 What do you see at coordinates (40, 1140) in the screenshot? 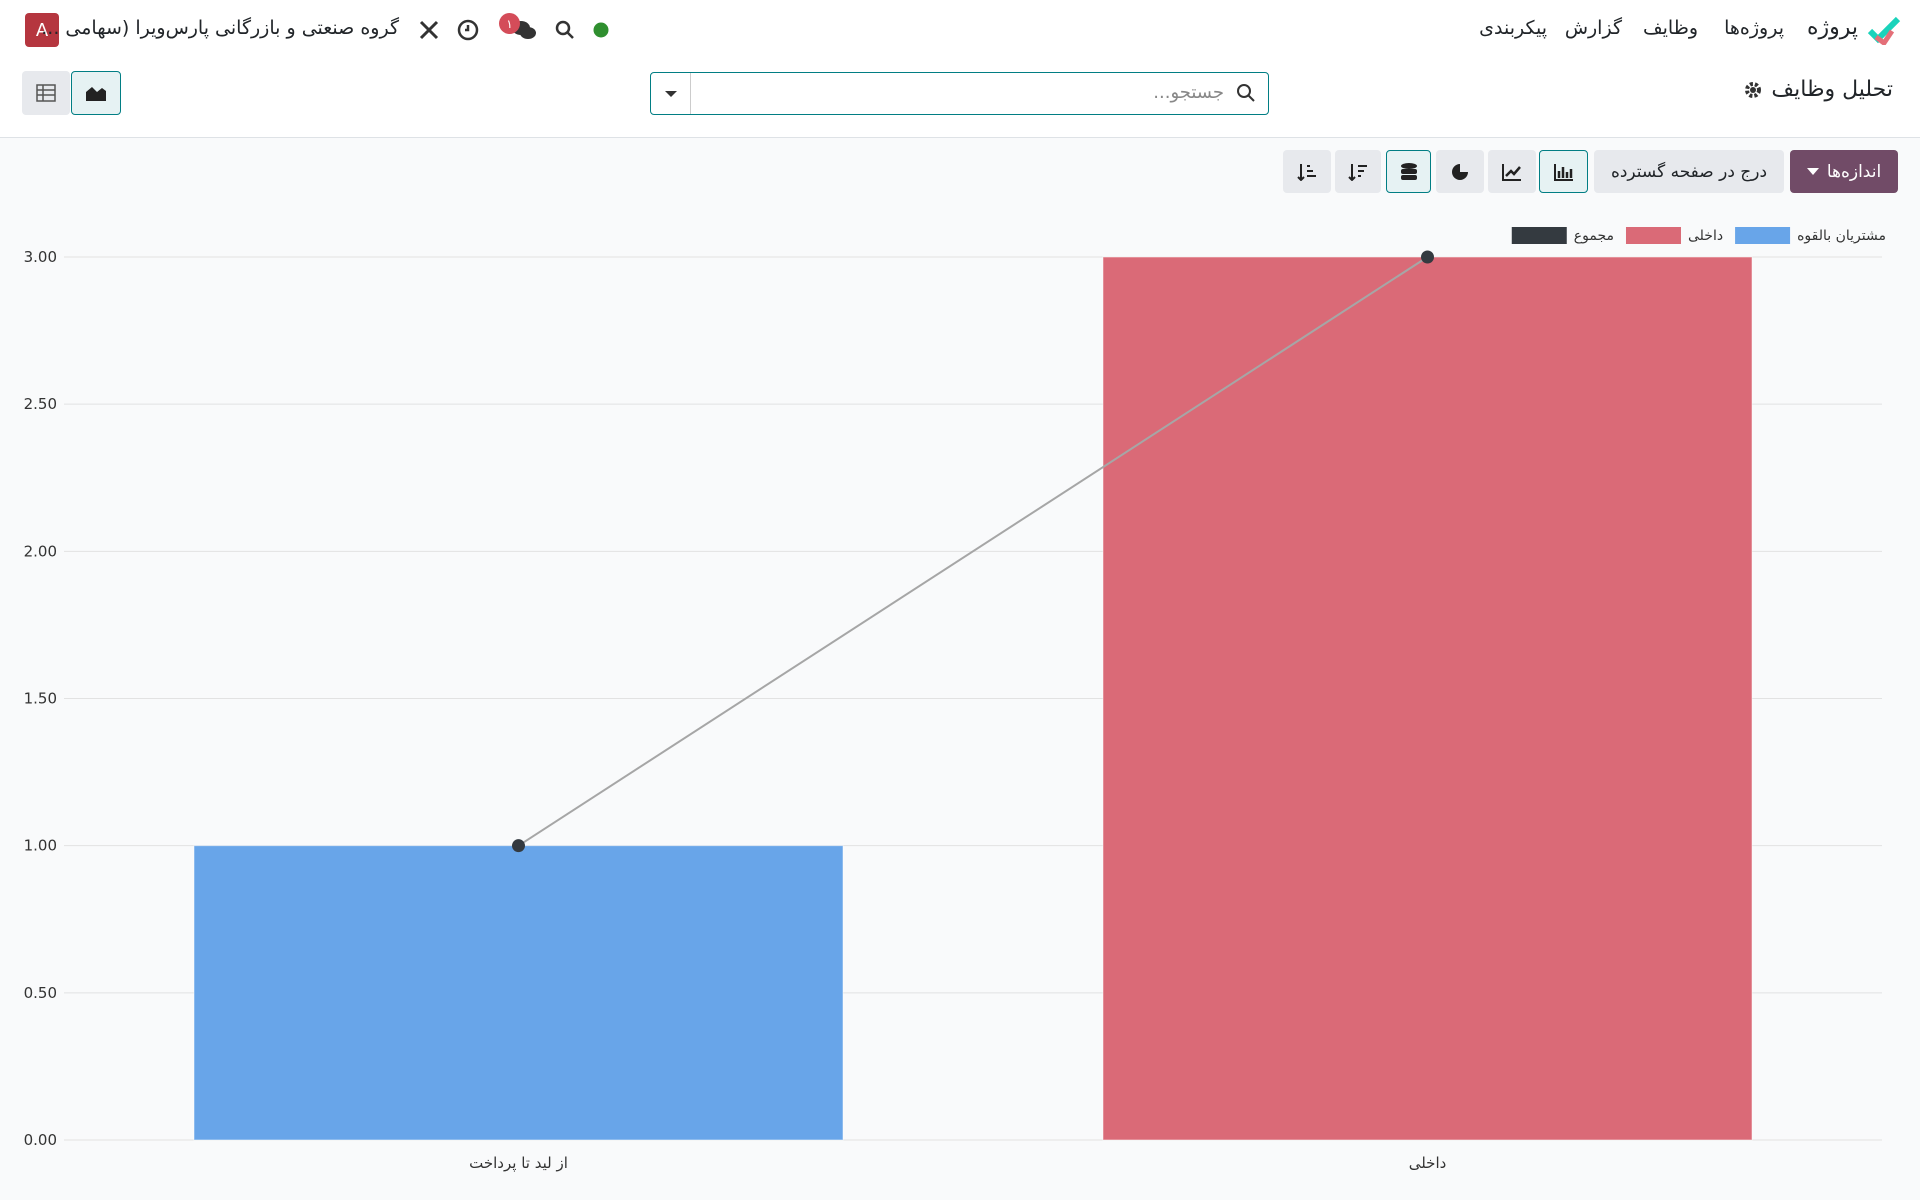
I see `y-tick-label: 0.00` at bounding box center [40, 1140].